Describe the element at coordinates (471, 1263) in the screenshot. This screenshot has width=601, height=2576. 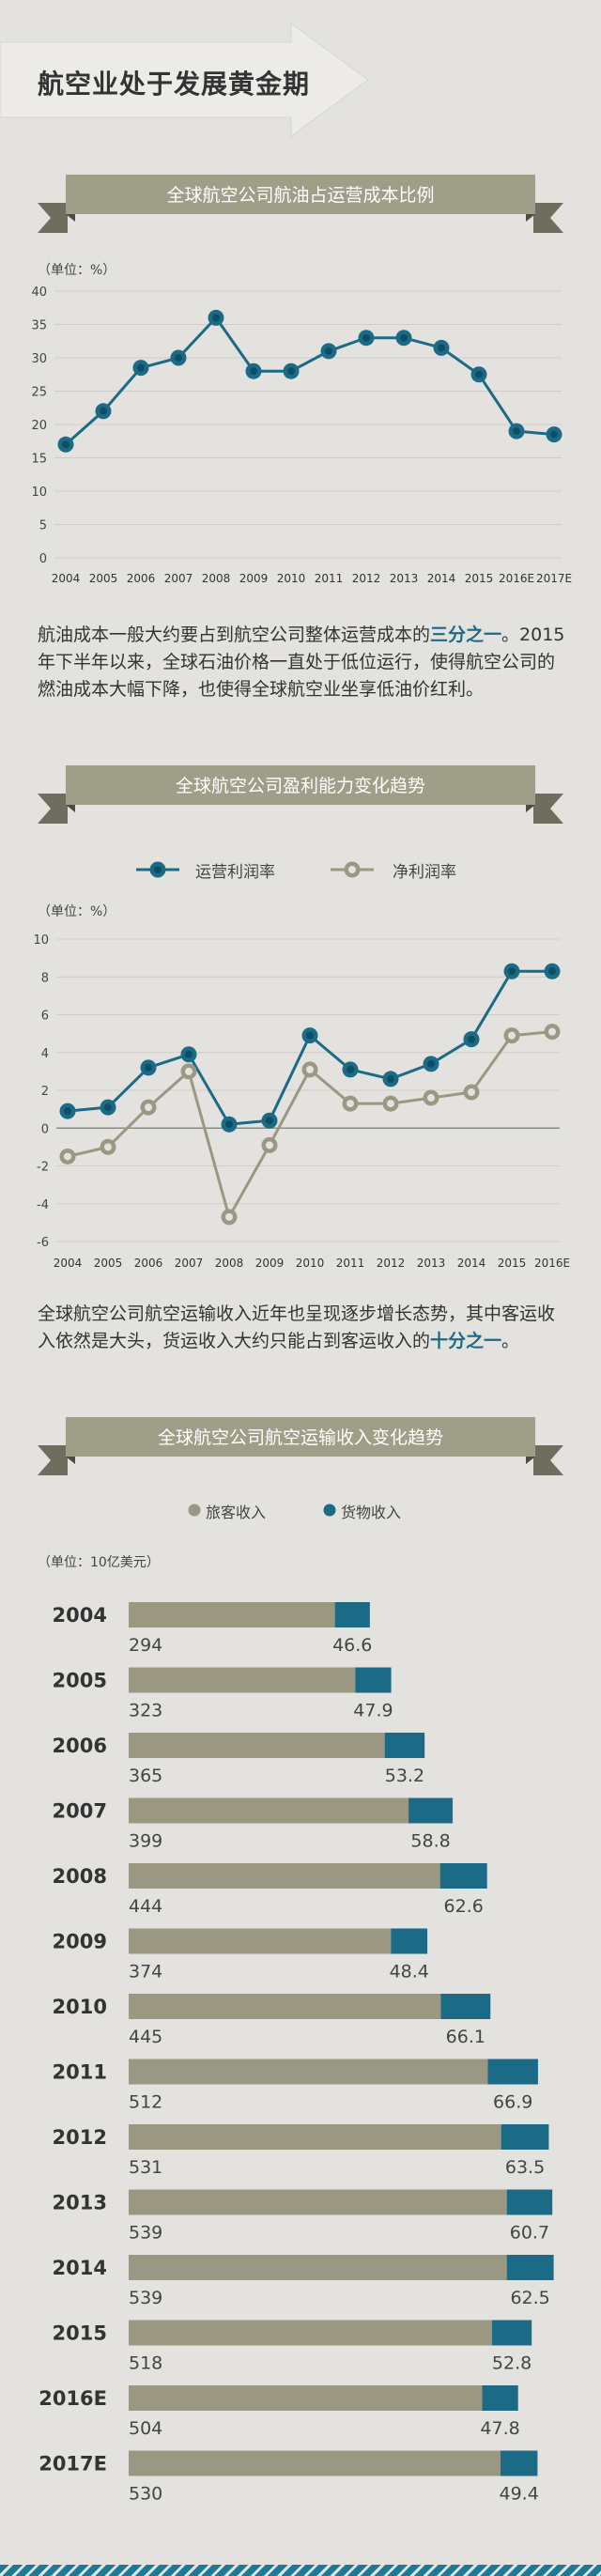
I see `x-tick-label: 2014` at that location.